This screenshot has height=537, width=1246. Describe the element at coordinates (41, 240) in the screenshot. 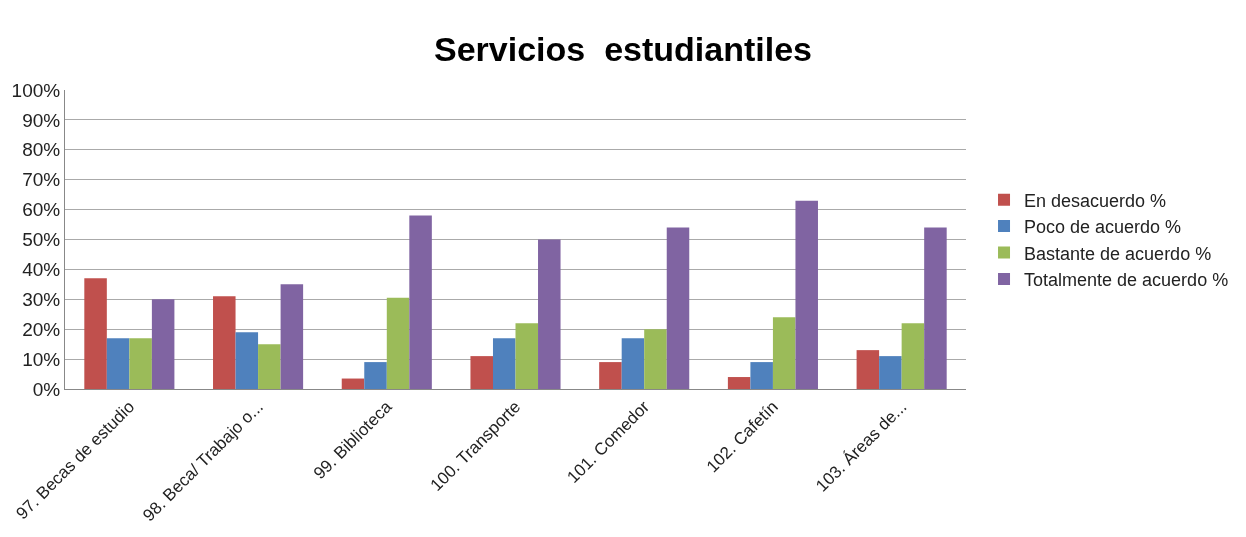

I see `y-tick-label: 50%` at that location.